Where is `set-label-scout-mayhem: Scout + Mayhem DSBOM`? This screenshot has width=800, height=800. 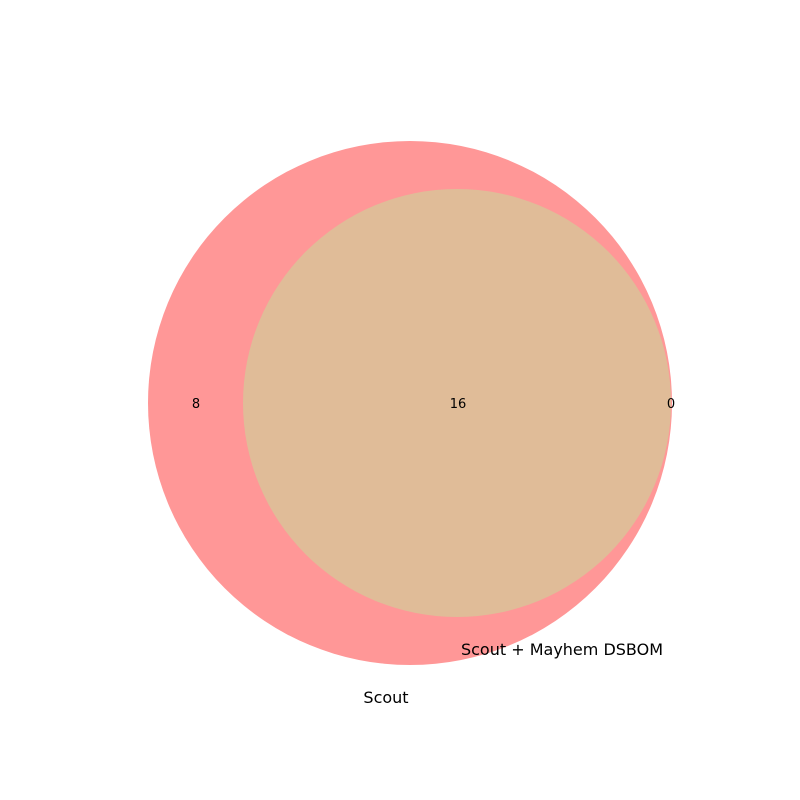 set-label-scout-mayhem: Scout + Mayhem DSBOM is located at coordinates (562, 649).